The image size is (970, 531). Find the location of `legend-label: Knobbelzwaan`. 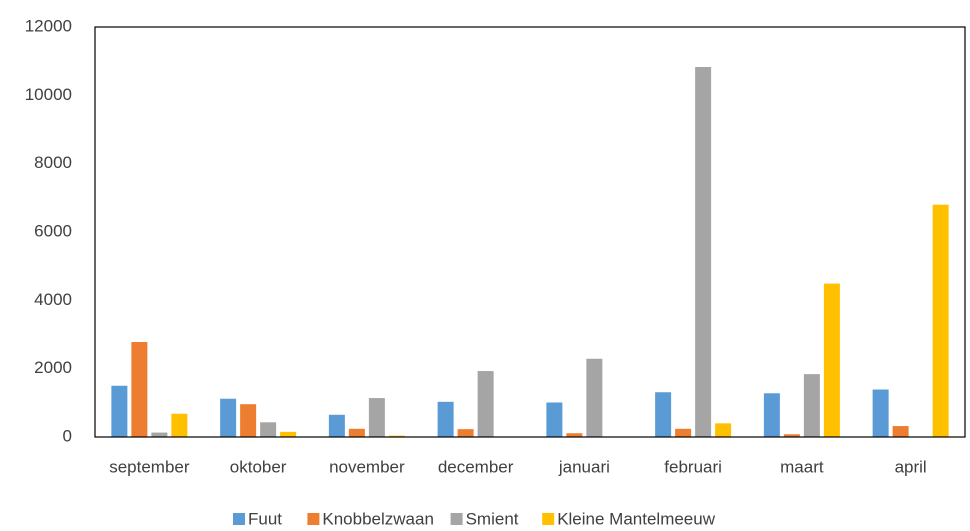

legend-label: Knobbelzwaan is located at coordinates (378, 518).